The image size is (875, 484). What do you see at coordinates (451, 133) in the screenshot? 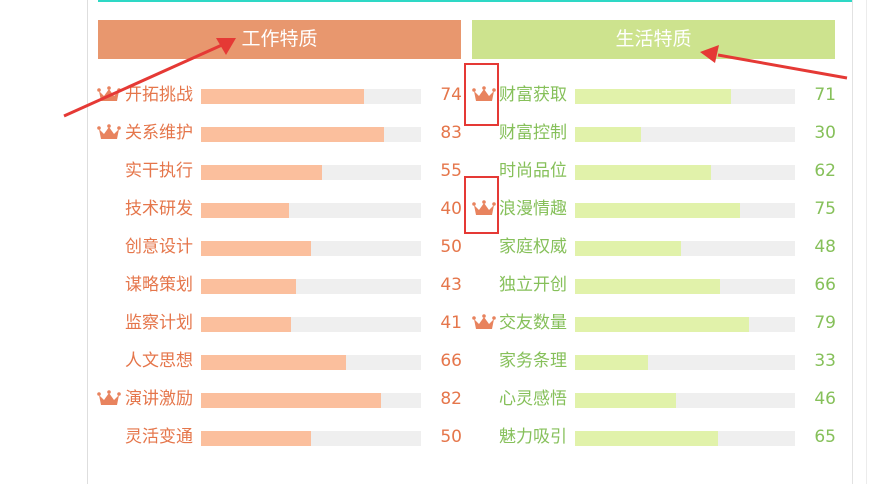
I see `work-trait-value: 83` at bounding box center [451, 133].